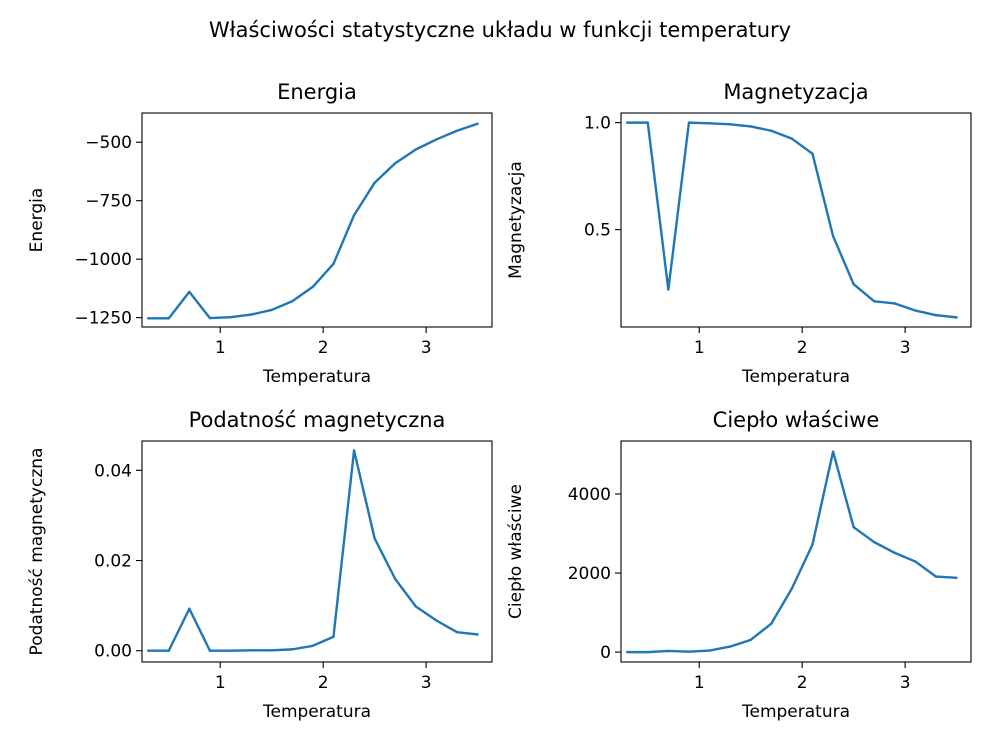 The height and width of the screenshot is (750, 1000). I want to click on y-axis-label: Magnetyzacja, so click(516, 220).